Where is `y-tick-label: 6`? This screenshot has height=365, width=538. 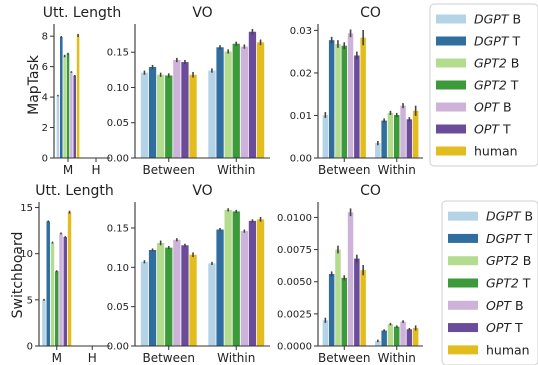 y-tick-label: 6 is located at coordinates (45, 67).